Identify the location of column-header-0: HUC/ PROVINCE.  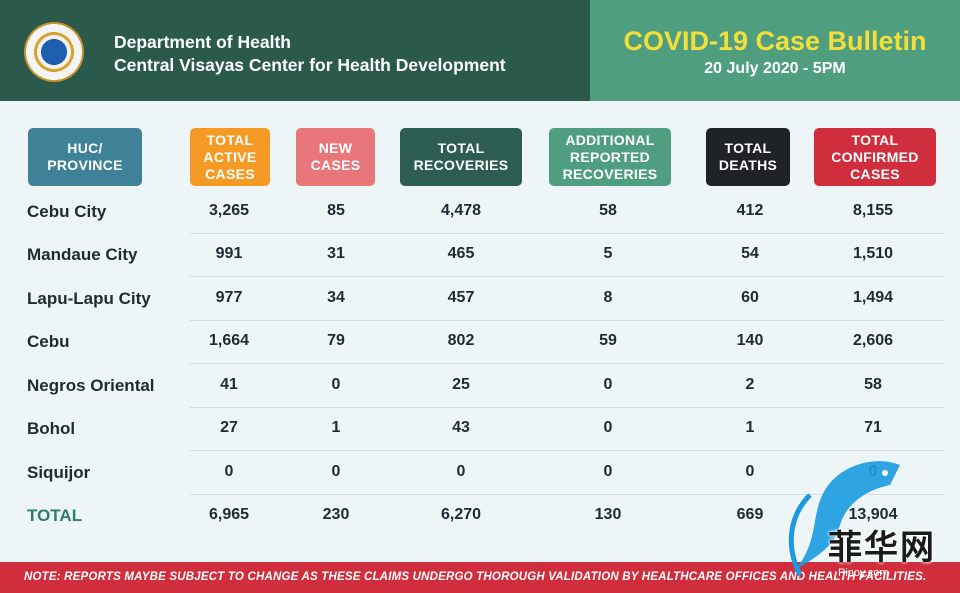
(85, 157).